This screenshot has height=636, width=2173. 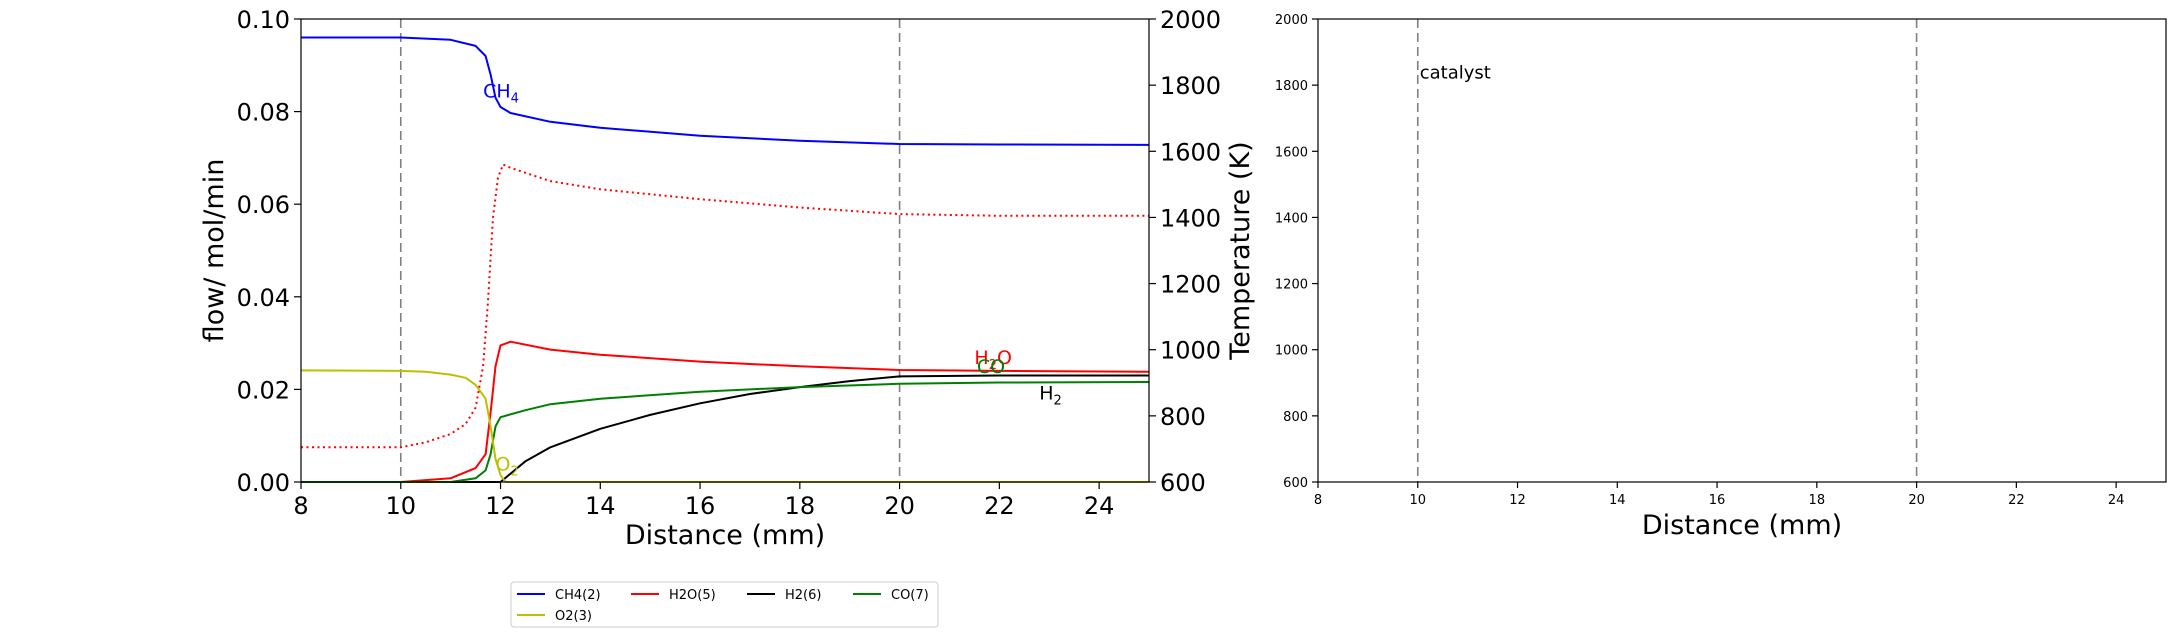 I want to click on species-annotation: CH4, so click(x=501, y=94).